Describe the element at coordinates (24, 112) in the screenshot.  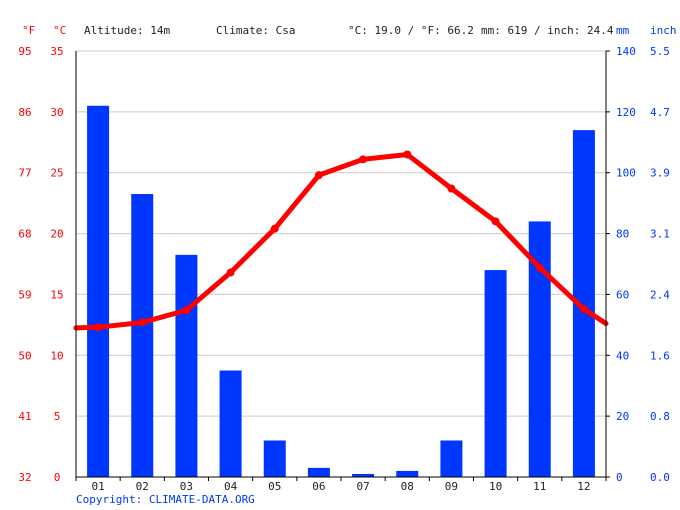
I see `fahrenheit-tick-label: 86` at that location.